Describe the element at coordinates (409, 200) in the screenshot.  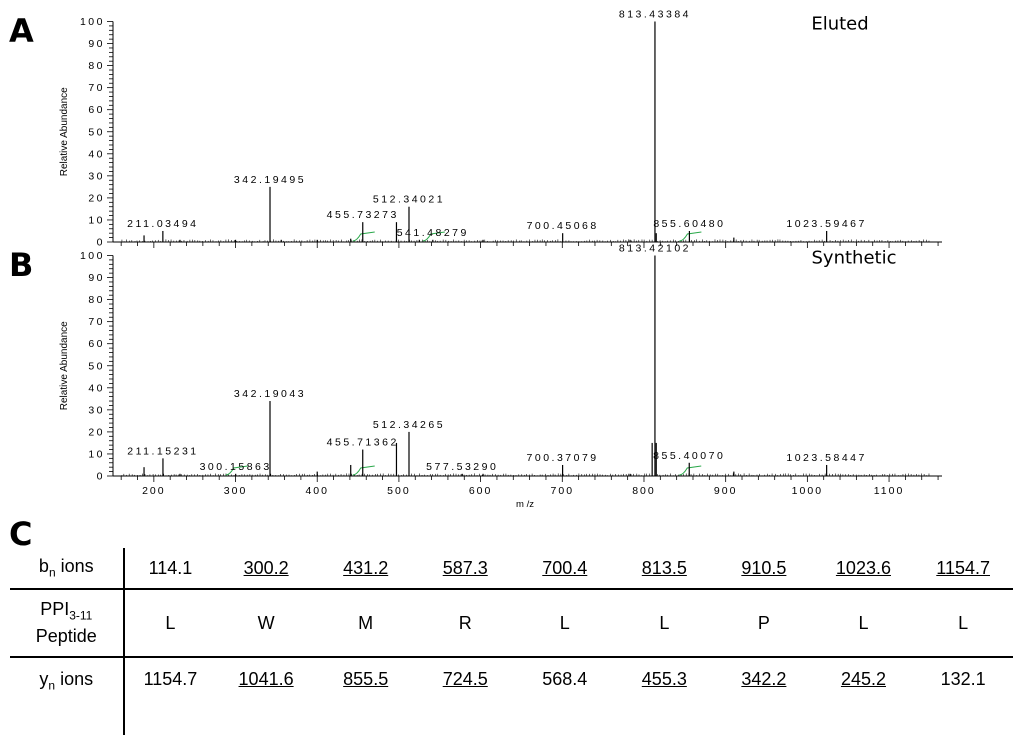
I see `peak-label: 512.34021` at that location.